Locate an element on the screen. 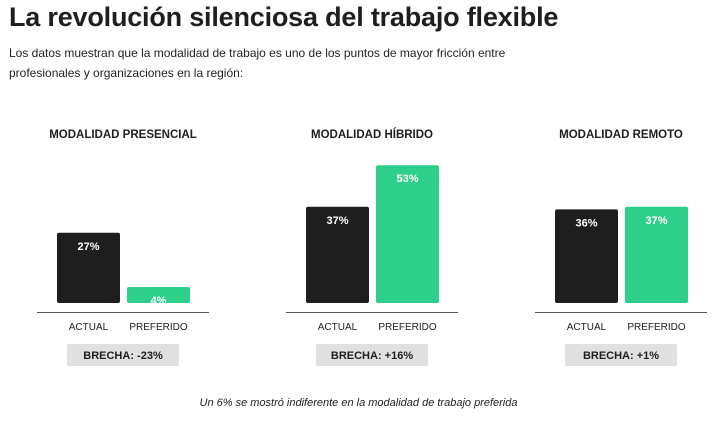  gap-box-remoto is located at coordinates (621, 355).